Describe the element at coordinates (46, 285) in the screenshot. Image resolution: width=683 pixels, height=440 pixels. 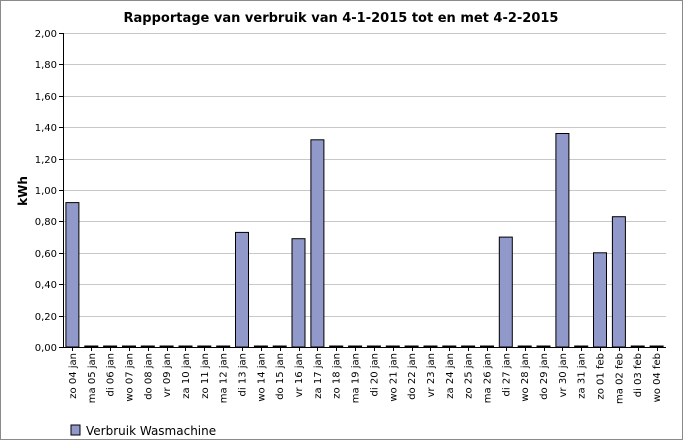
I see `y-tick-label: 0,40` at that location.